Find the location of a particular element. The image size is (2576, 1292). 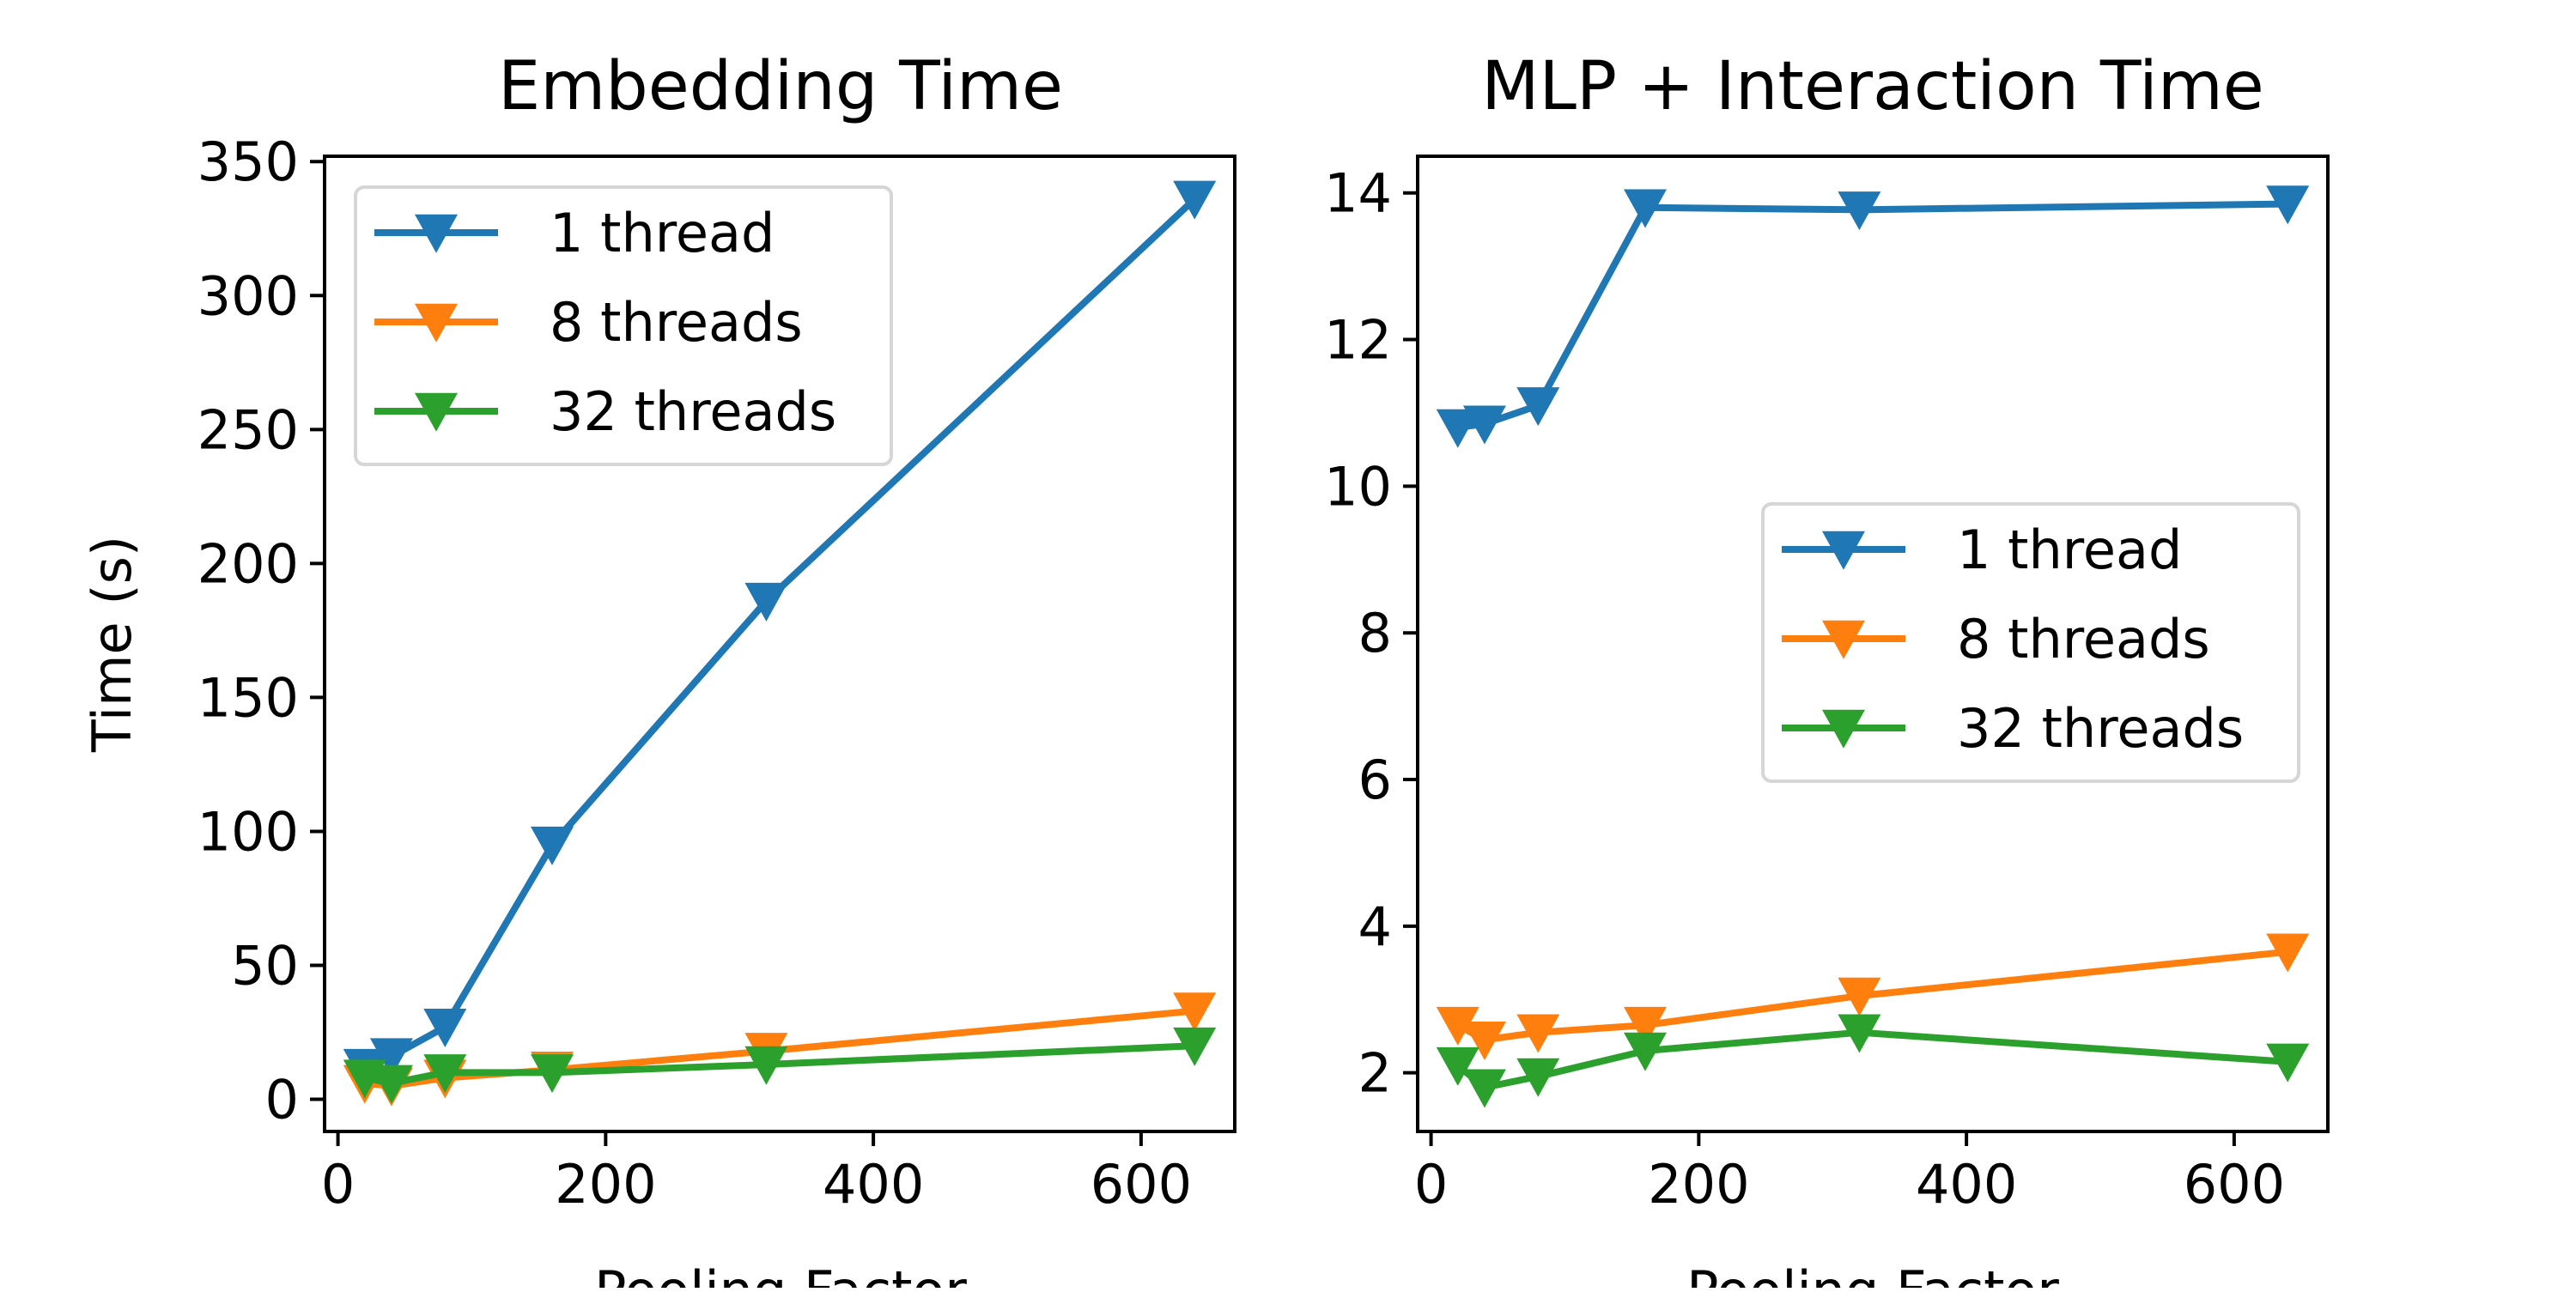

y-tick-label: 50 is located at coordinates (265, 966).